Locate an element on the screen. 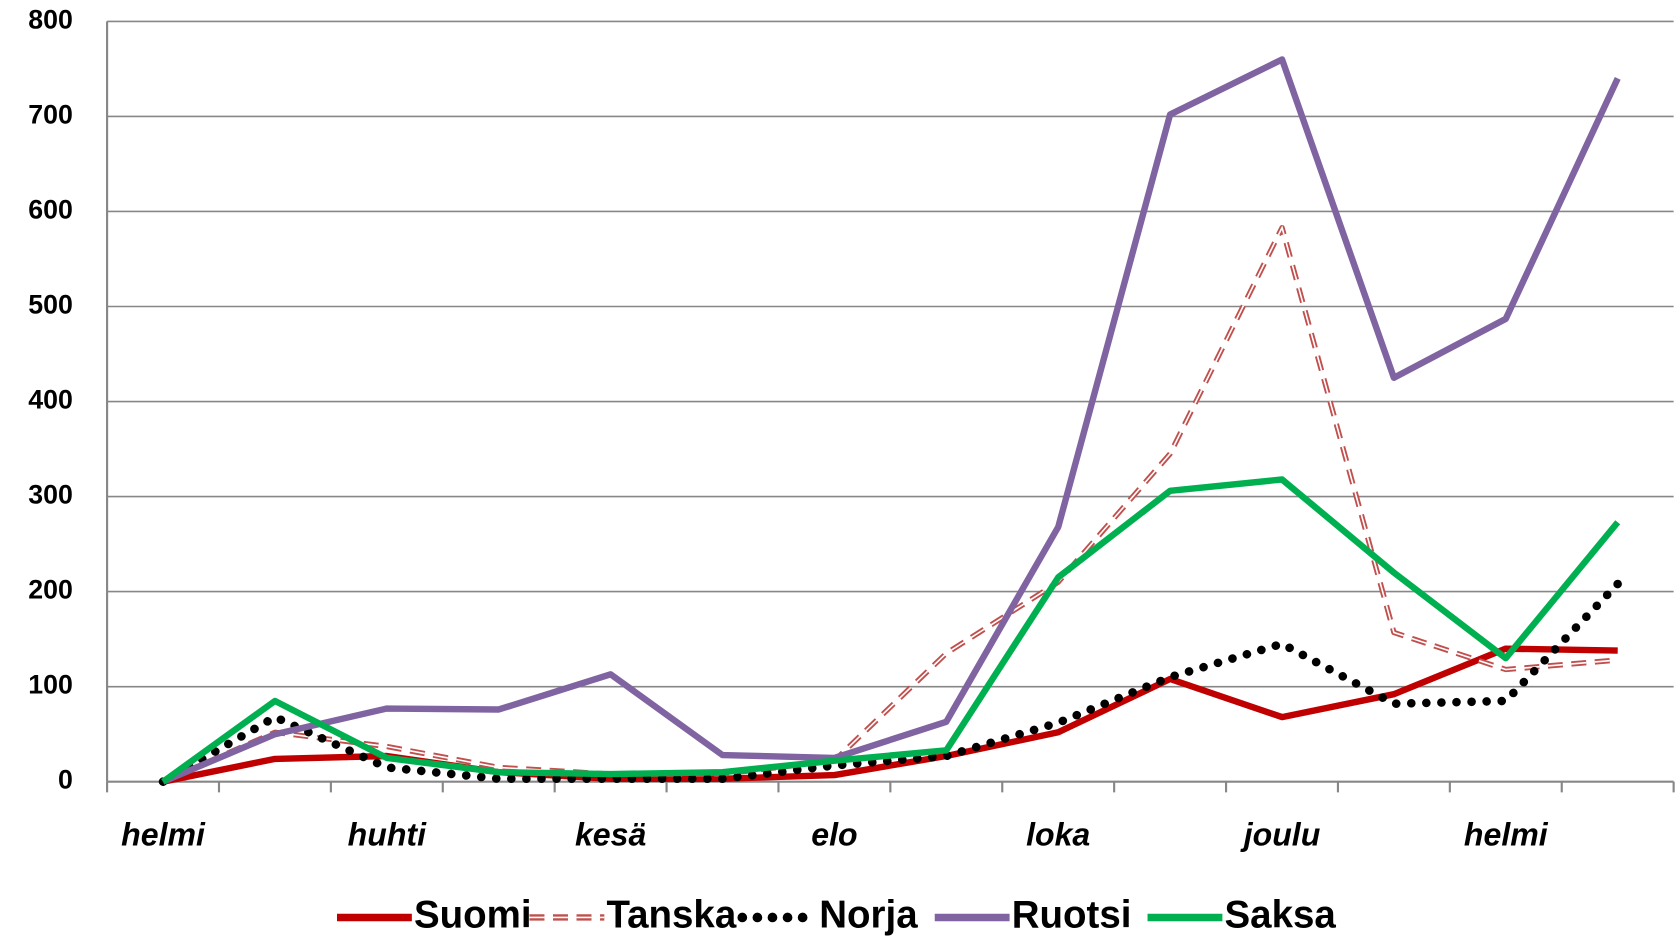 The width and height of the screenshot is (1677, 941). y-tick-label: 700 is located at coordinates (50, 114).